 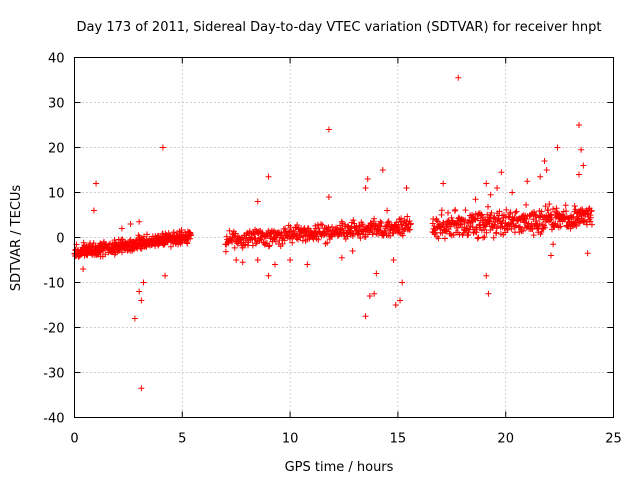 What do you see at coordinates (56, 104) in the screenshot?
I see `y-tick-label: 30` at bounding box center [56, 104].